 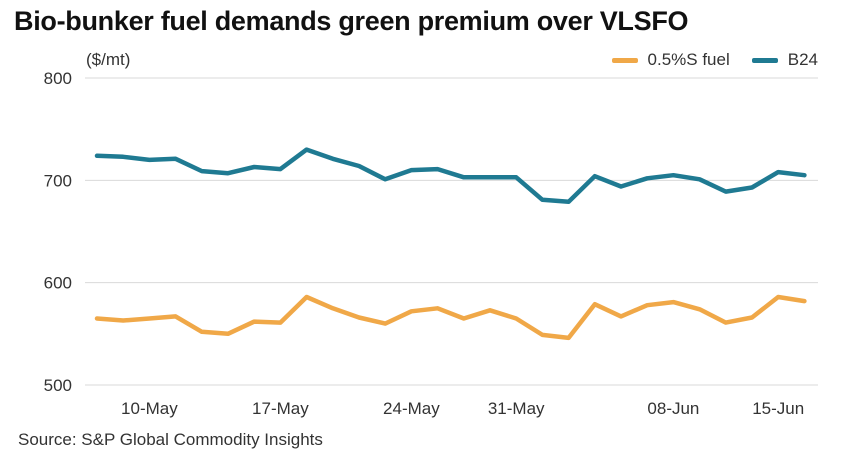 I want to click on x-tick-label: 08-Jun, so click(x=673, y=408).